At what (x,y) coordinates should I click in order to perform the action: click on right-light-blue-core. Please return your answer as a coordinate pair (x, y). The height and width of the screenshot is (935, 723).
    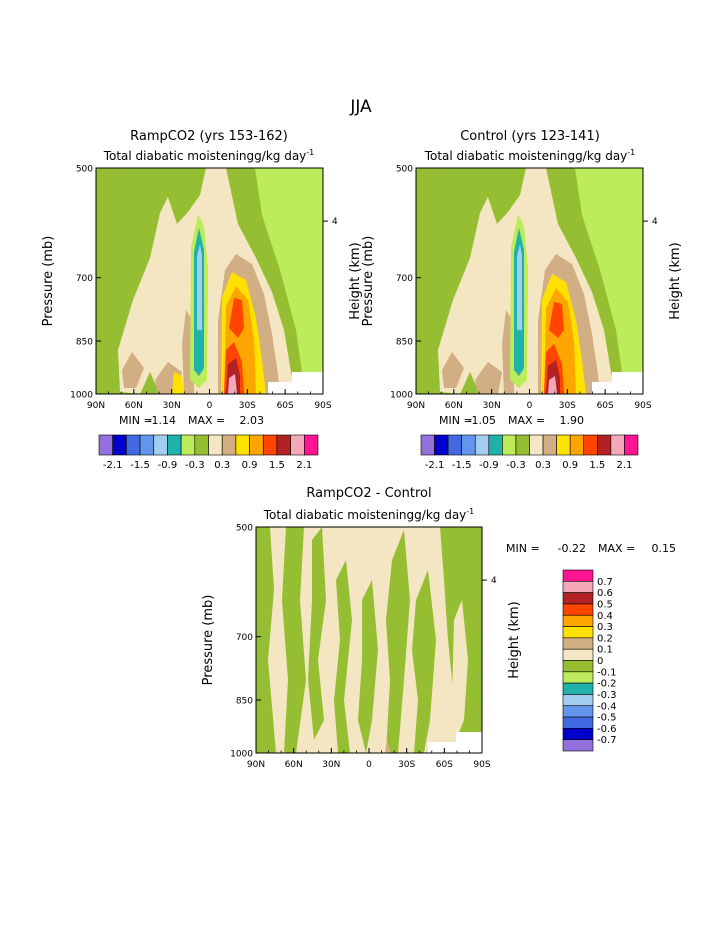
    Looking at the image, I should click on (519, 287).